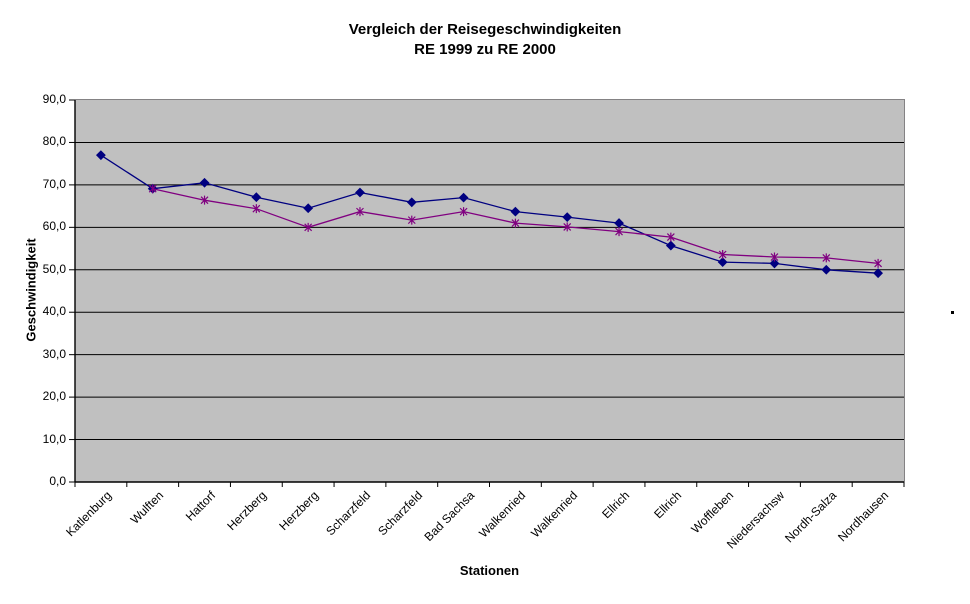 The height and width of the screenshot is (604, 970). What do you see at coordinates (54, 99) in the screenshot?
I see `y-axis-tick-label: 90,0` at bounding box center [54, 99].